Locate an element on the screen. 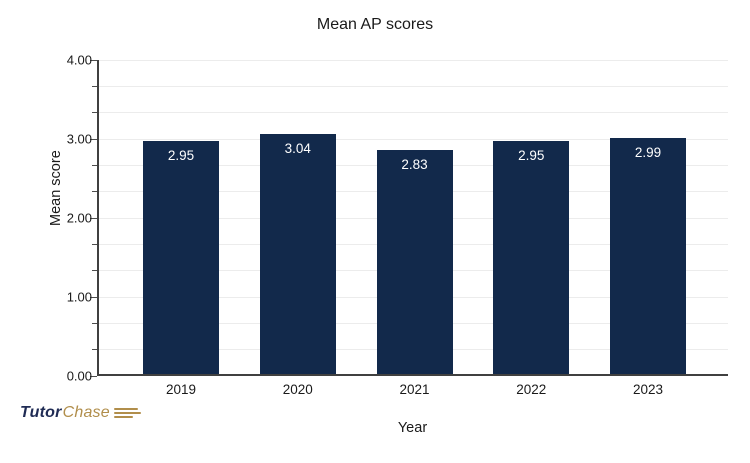 This screenshot has height=463, width=750. bar-2019: 2.95 is located at coordinates (181, 257).